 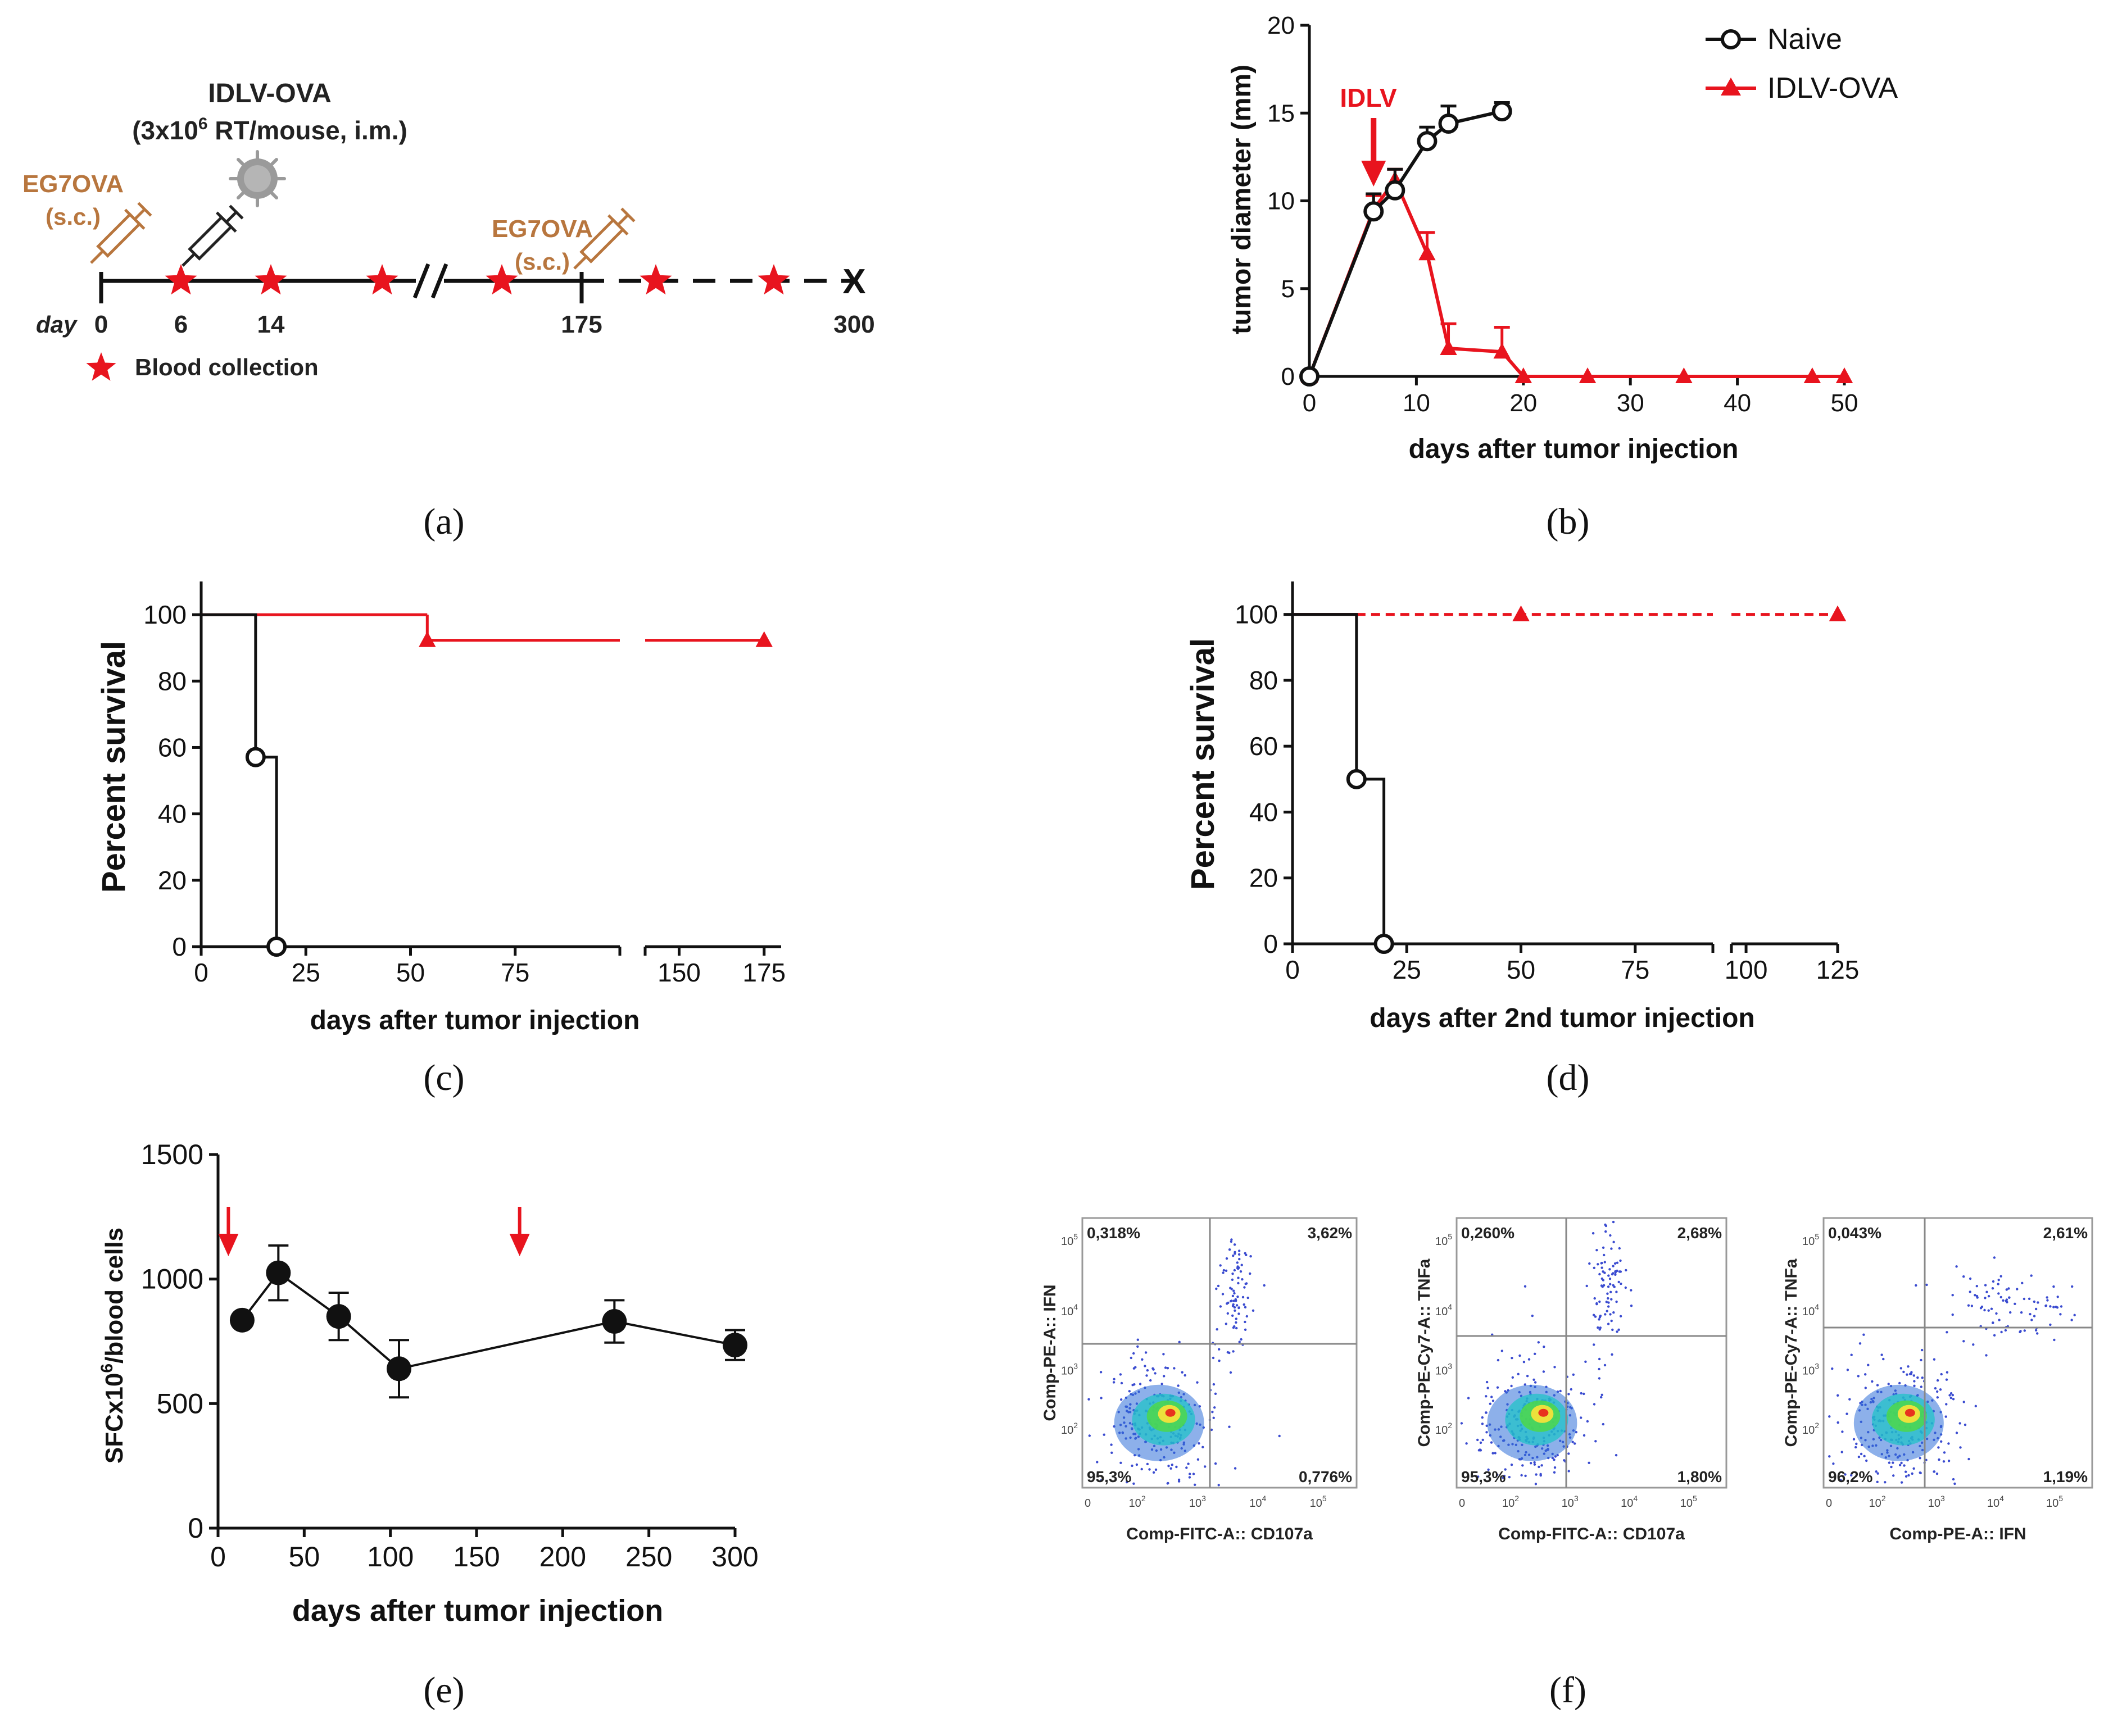 I want to click on flow-x-tick-label: 102, so click(x=1510, y=1502).